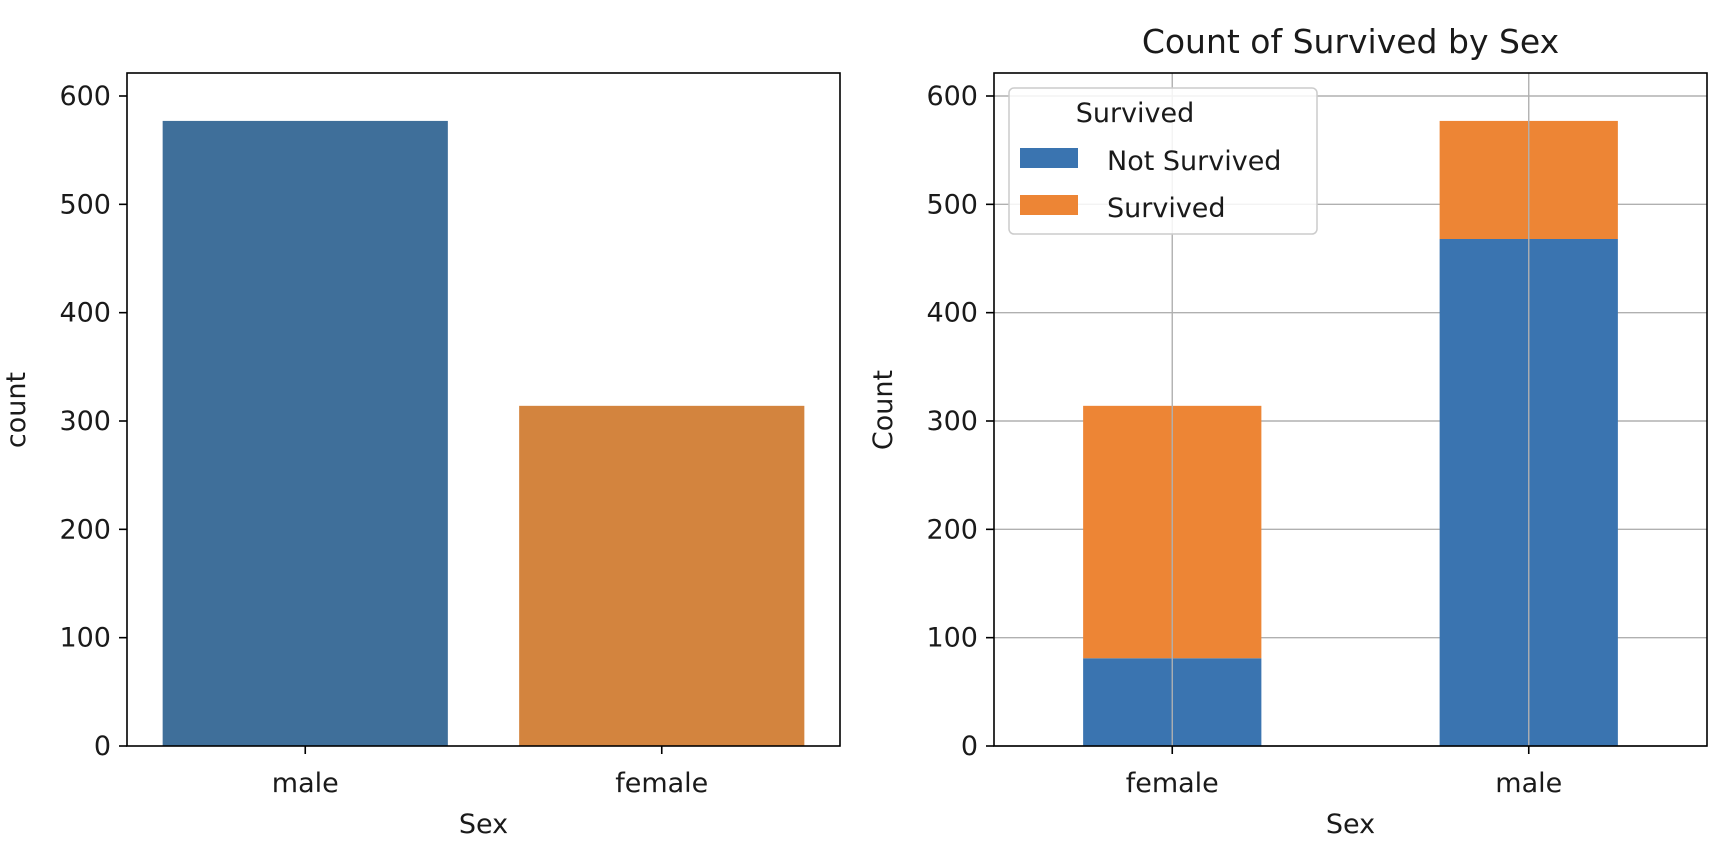  Describe the element at coordinates (1049, 158) in the screenshot. I see `legend-swatch-not-survived` at that location.